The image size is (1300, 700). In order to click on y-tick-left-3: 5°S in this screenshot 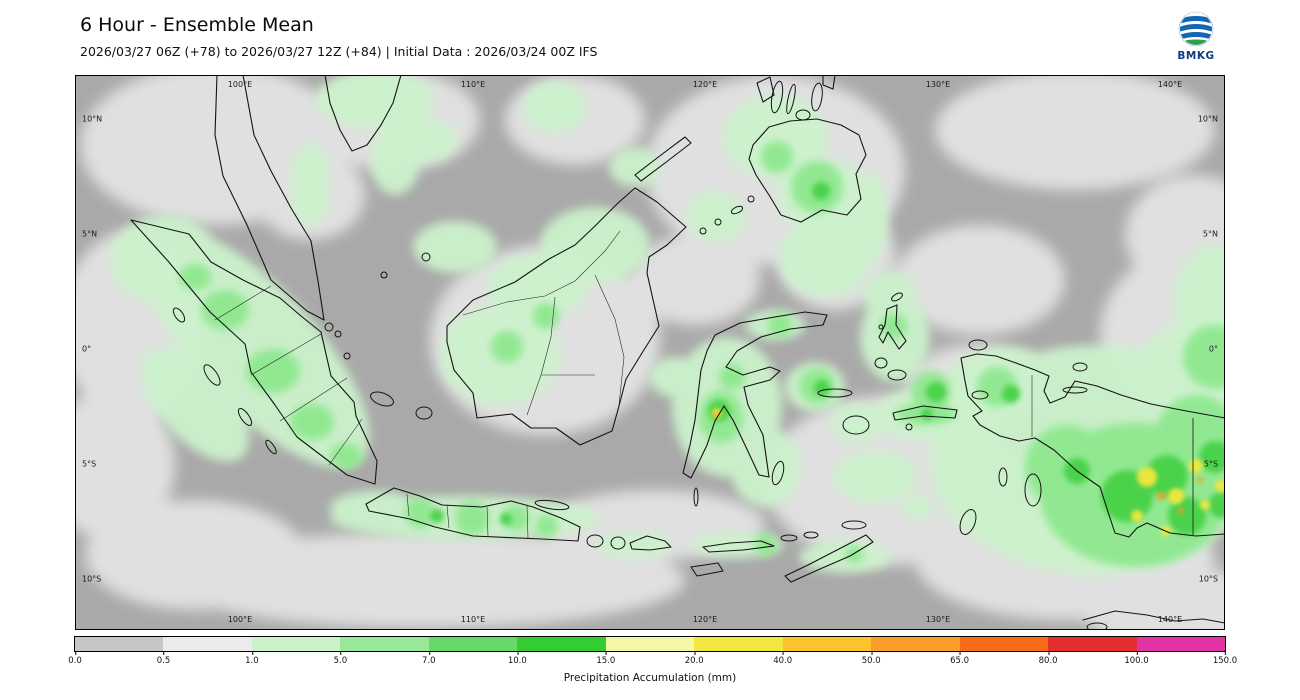, I will do `click(89, 464)`.